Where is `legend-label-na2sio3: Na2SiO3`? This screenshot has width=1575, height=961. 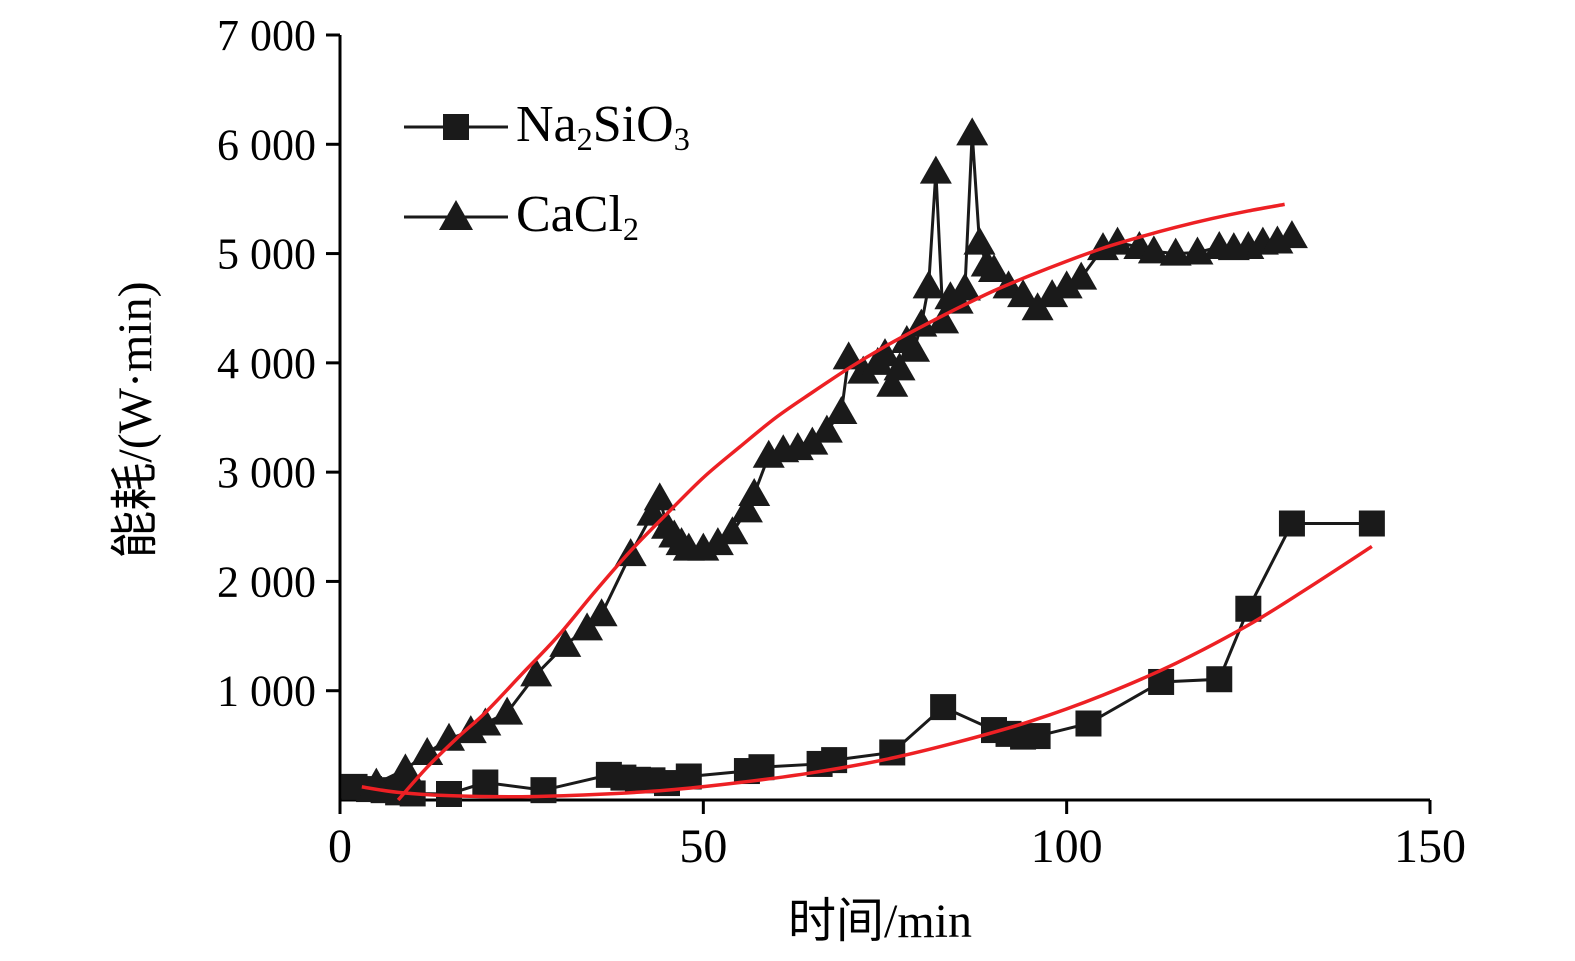 legend-label-na2sio3: Na2SiO3 is located at coordinates (603, 127).